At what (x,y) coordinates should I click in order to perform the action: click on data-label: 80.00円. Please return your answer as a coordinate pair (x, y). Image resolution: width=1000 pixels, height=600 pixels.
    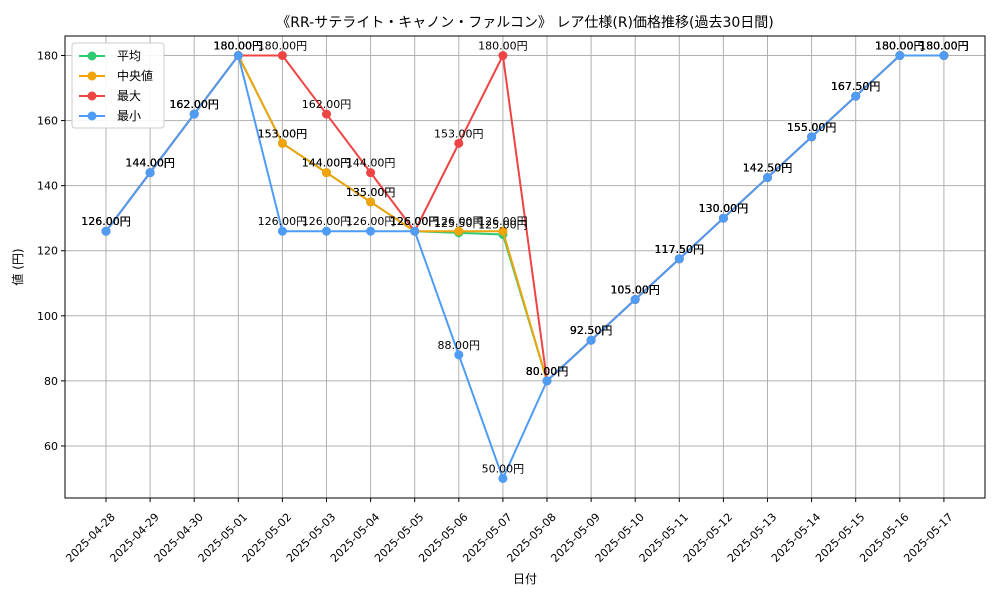
    Looking at the image, I should click on (547, 371).